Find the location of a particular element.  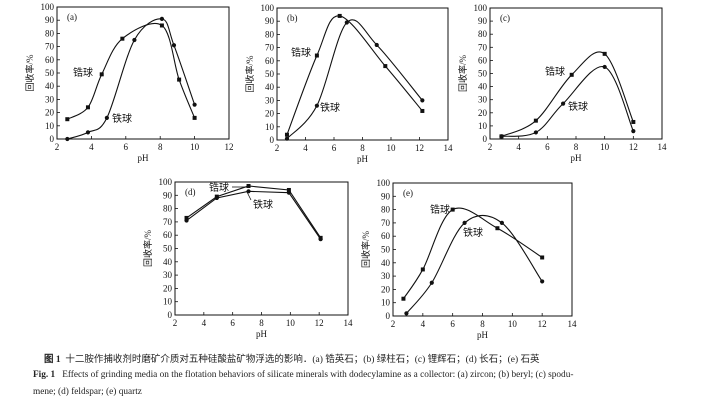

annotation-arrow is located at coordinates (249, 196).